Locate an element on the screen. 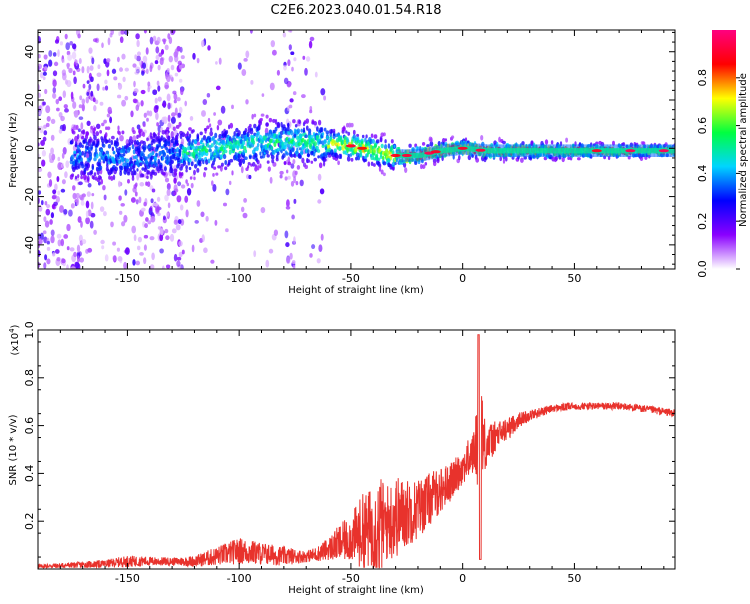 The height and width of the screenshot is (604, 750). x-tick-label: -150 is located at coordinates (127, 578).